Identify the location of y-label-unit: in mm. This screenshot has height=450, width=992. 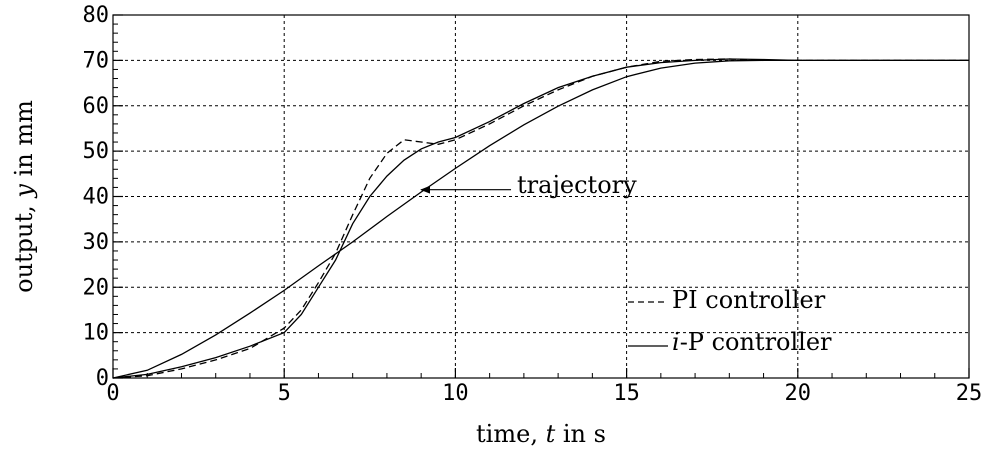
(24, 142).